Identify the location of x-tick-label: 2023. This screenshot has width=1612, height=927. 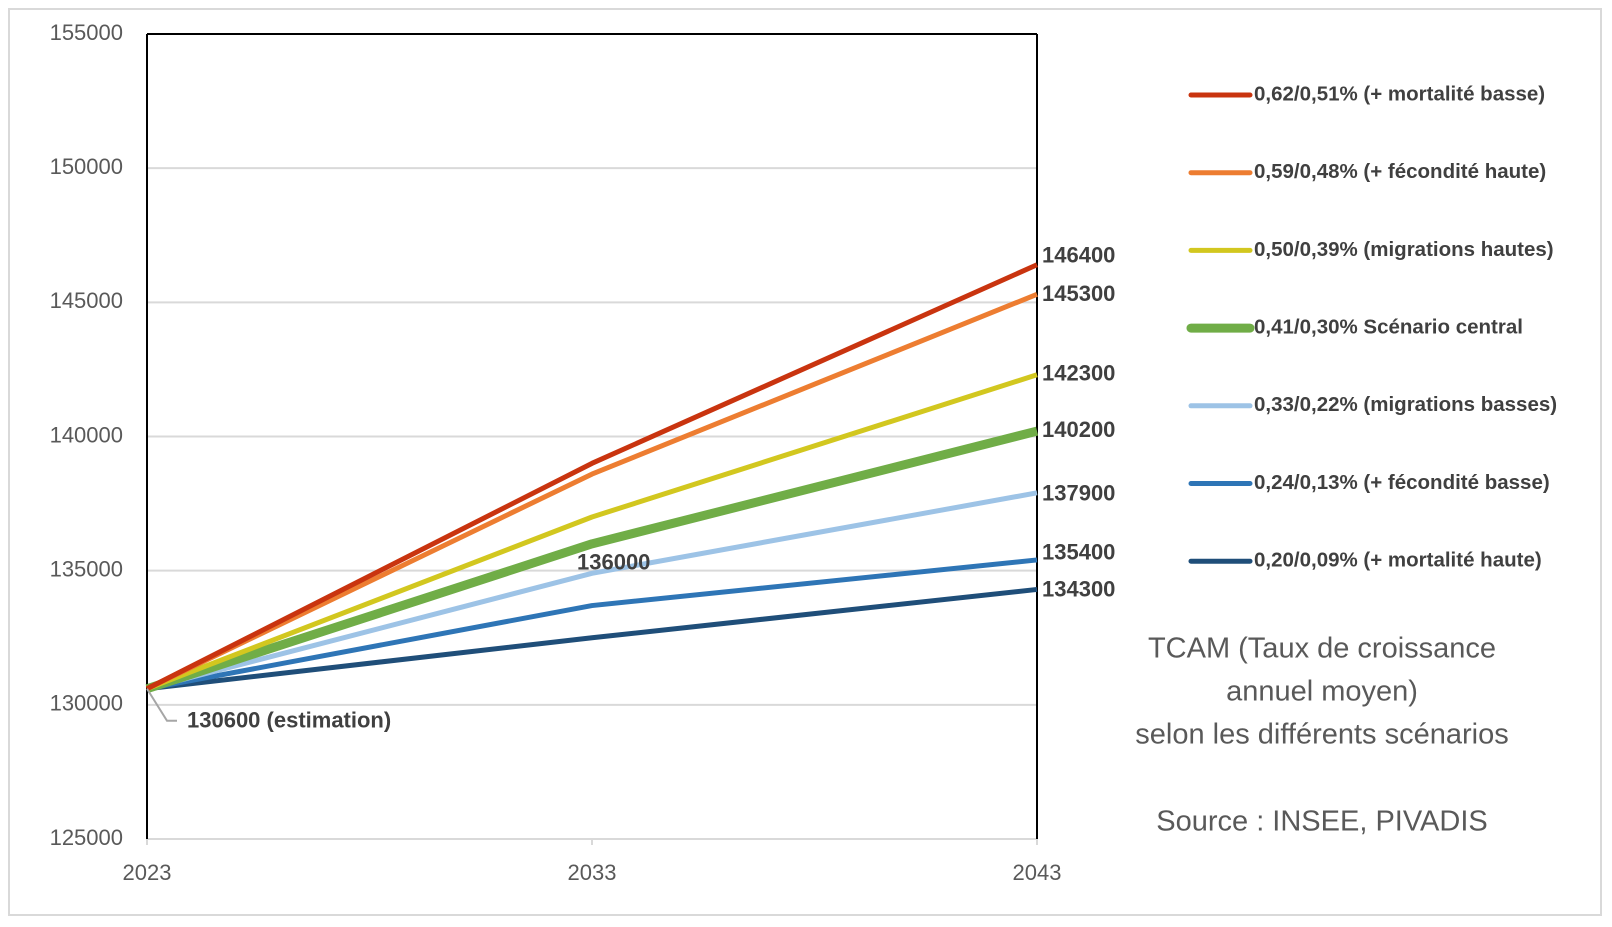
(147, 872).